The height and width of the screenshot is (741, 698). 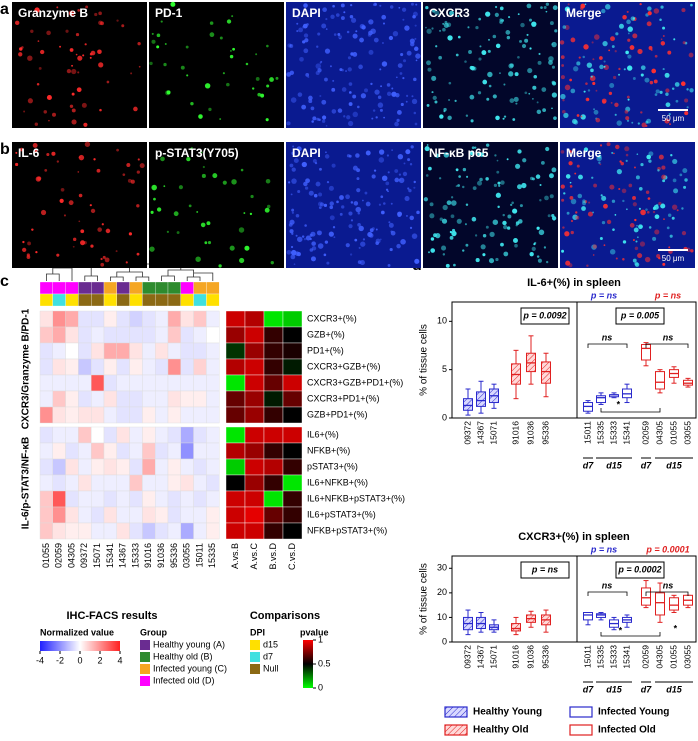 I want to click on row-label: CXCR3+(%), so click(x=332, y=318).